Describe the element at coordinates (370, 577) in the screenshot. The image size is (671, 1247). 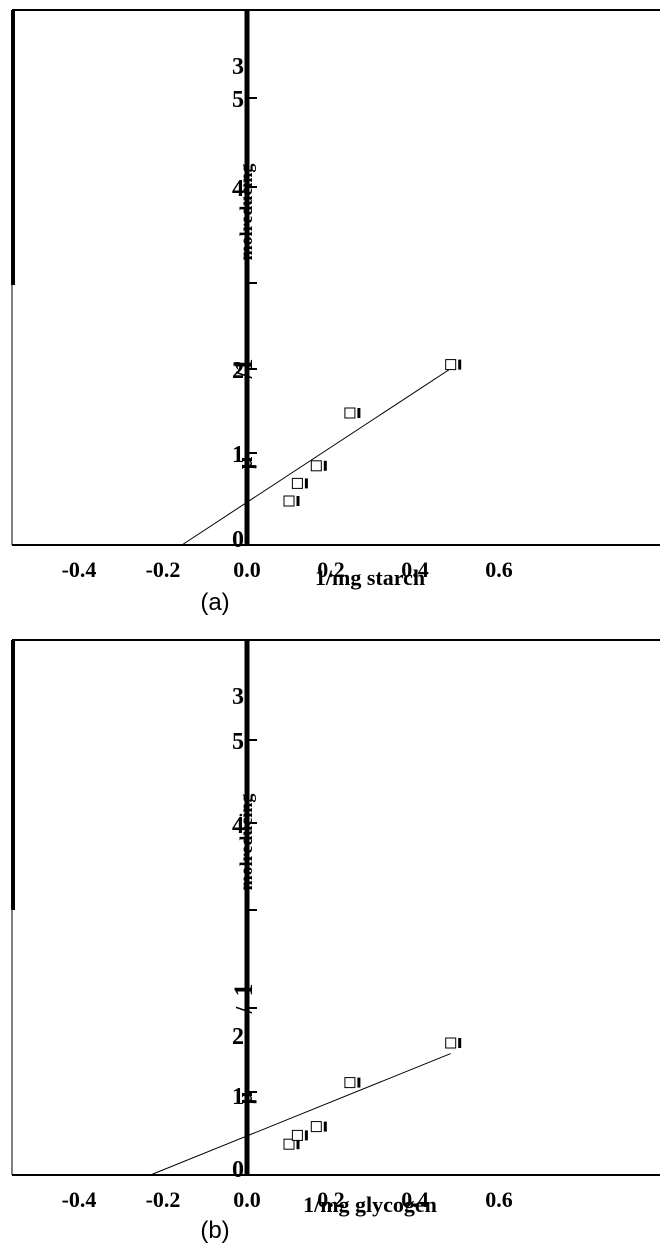
I see `x-axis-label: 1/mg starch` at that location.